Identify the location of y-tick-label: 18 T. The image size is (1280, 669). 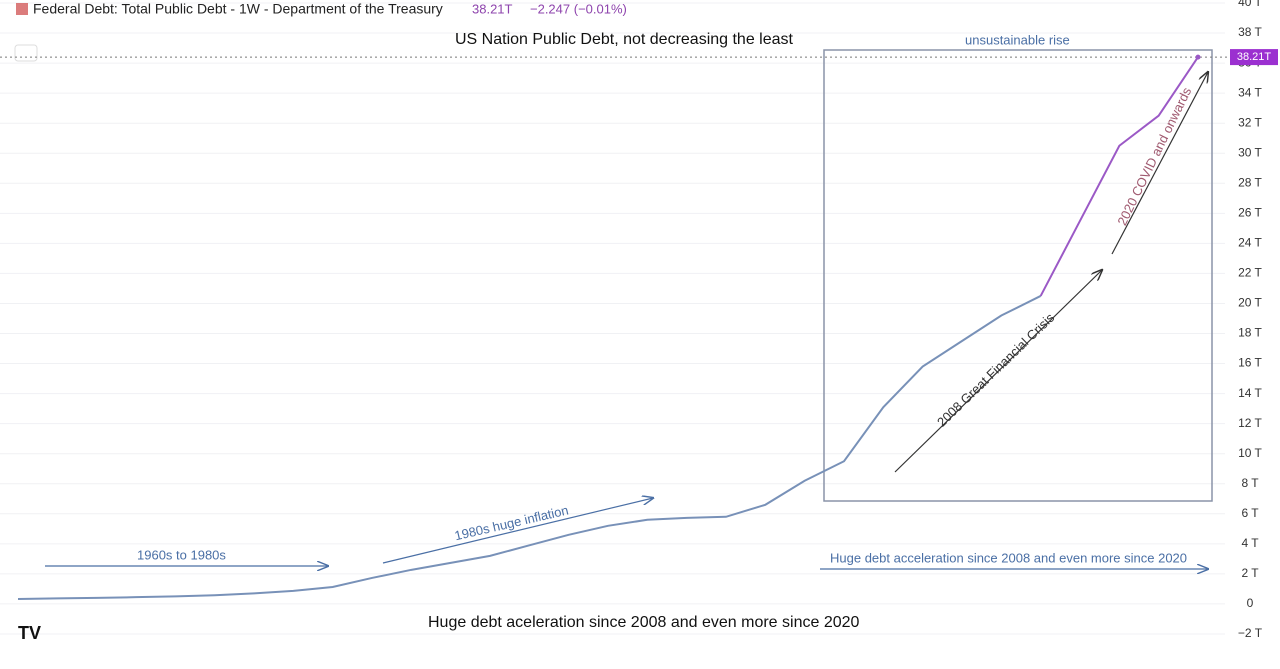
(1250, 333).